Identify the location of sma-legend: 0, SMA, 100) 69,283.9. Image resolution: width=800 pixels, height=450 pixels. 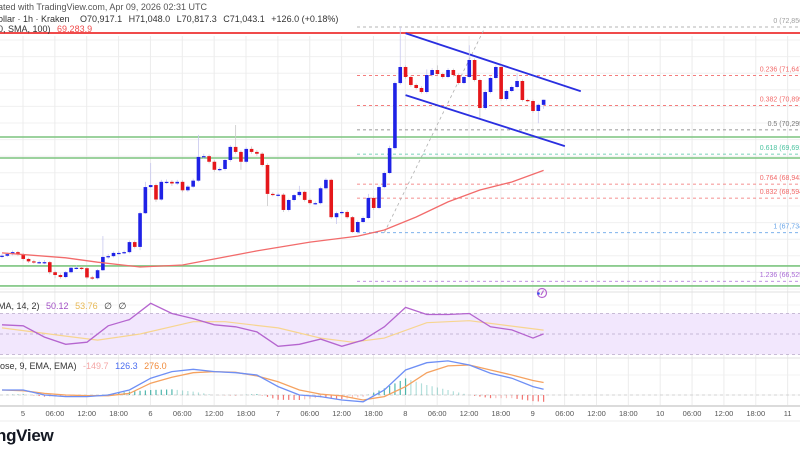
(48, 29).